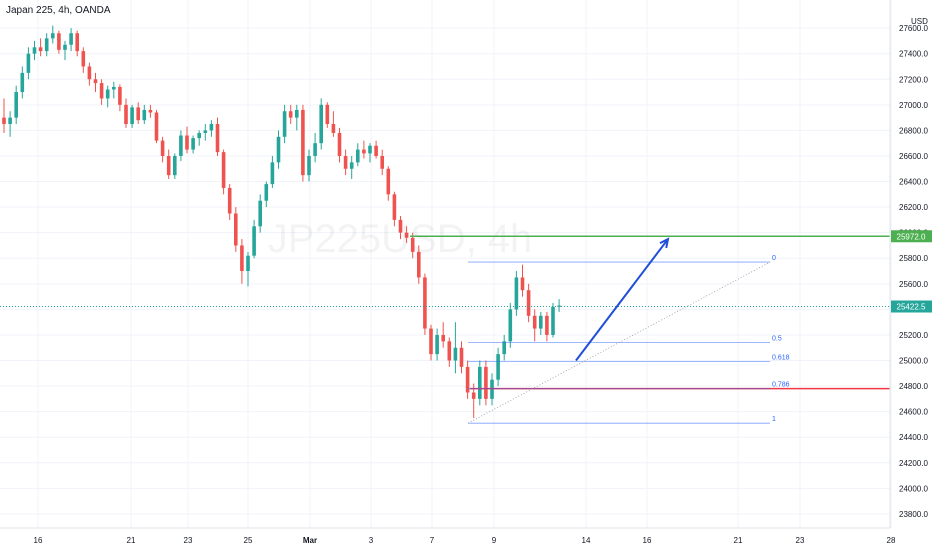 This screenshot has height=550, width=932. What do you see at coordinates (188, 540) in the screenshot?
I see `time-tick-label: 23` at bounding box center [188, 540].